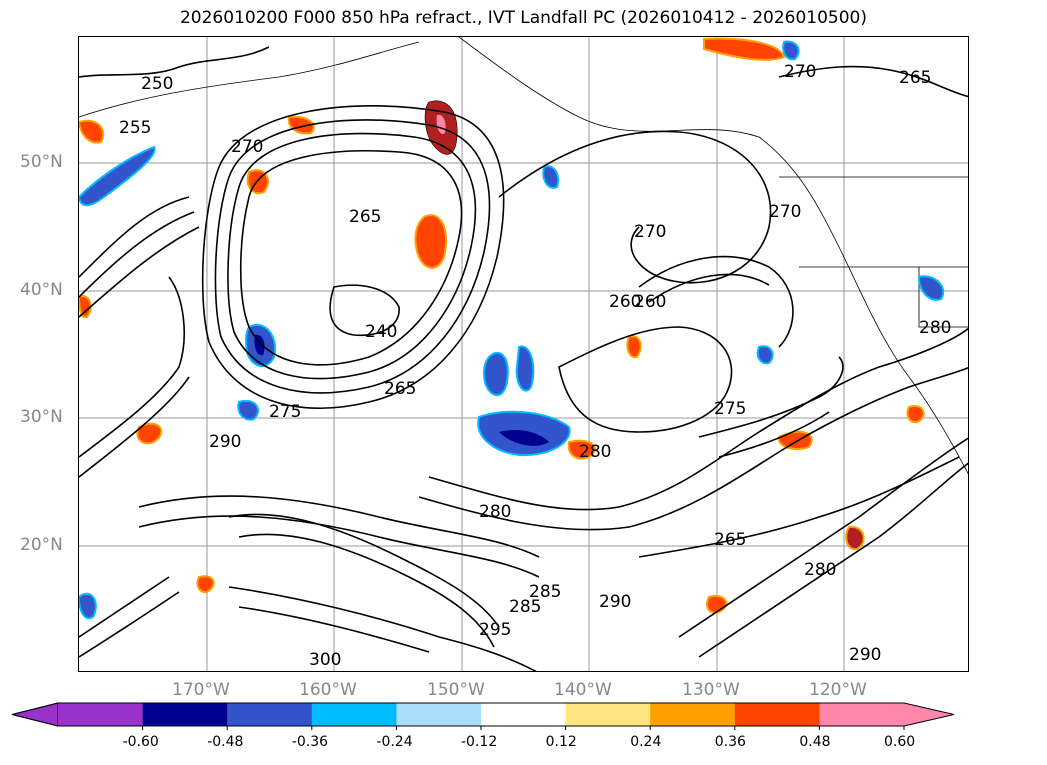 The height and width of the screenshot is (765, 1047). Describe the element at coordinates (394, 742) in the screenshot. I see `colorbar-tick-label: -0.24` at that location.